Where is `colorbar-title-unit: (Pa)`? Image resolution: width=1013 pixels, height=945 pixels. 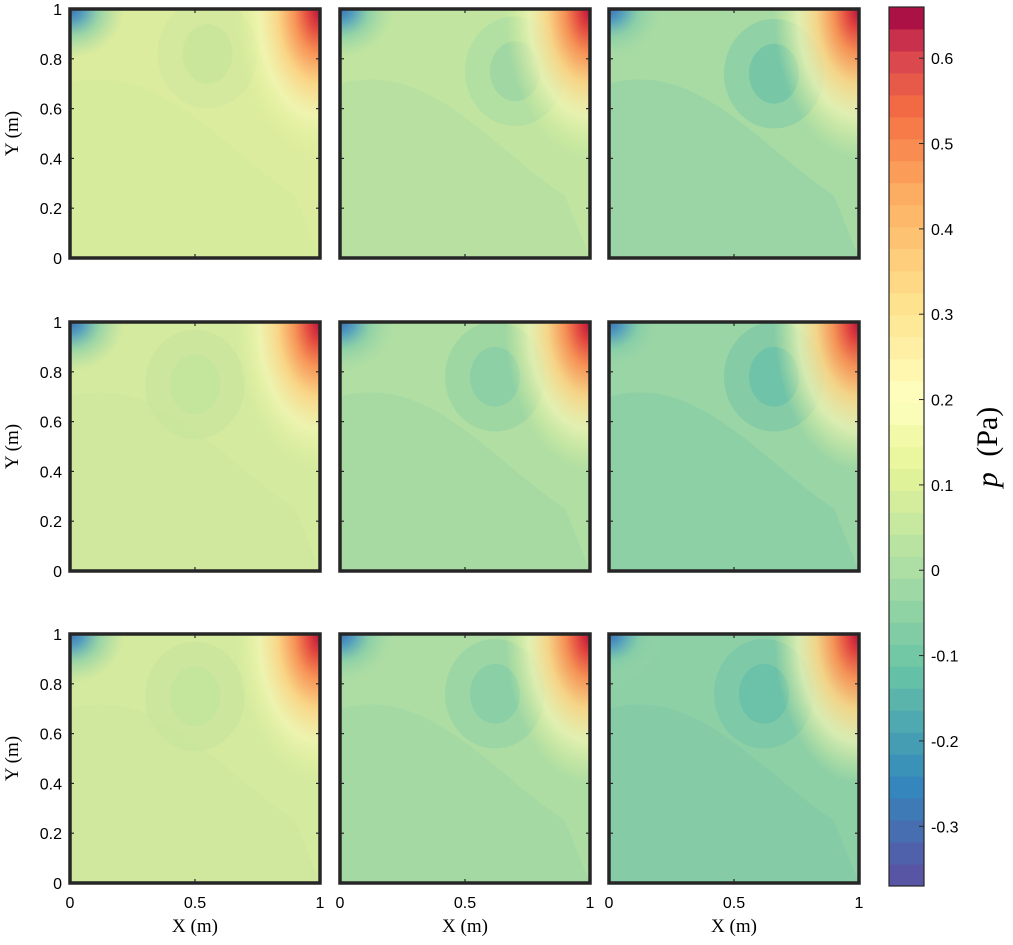 colorbar-title-unit: (Pa) is located at coordinates (987, 432).